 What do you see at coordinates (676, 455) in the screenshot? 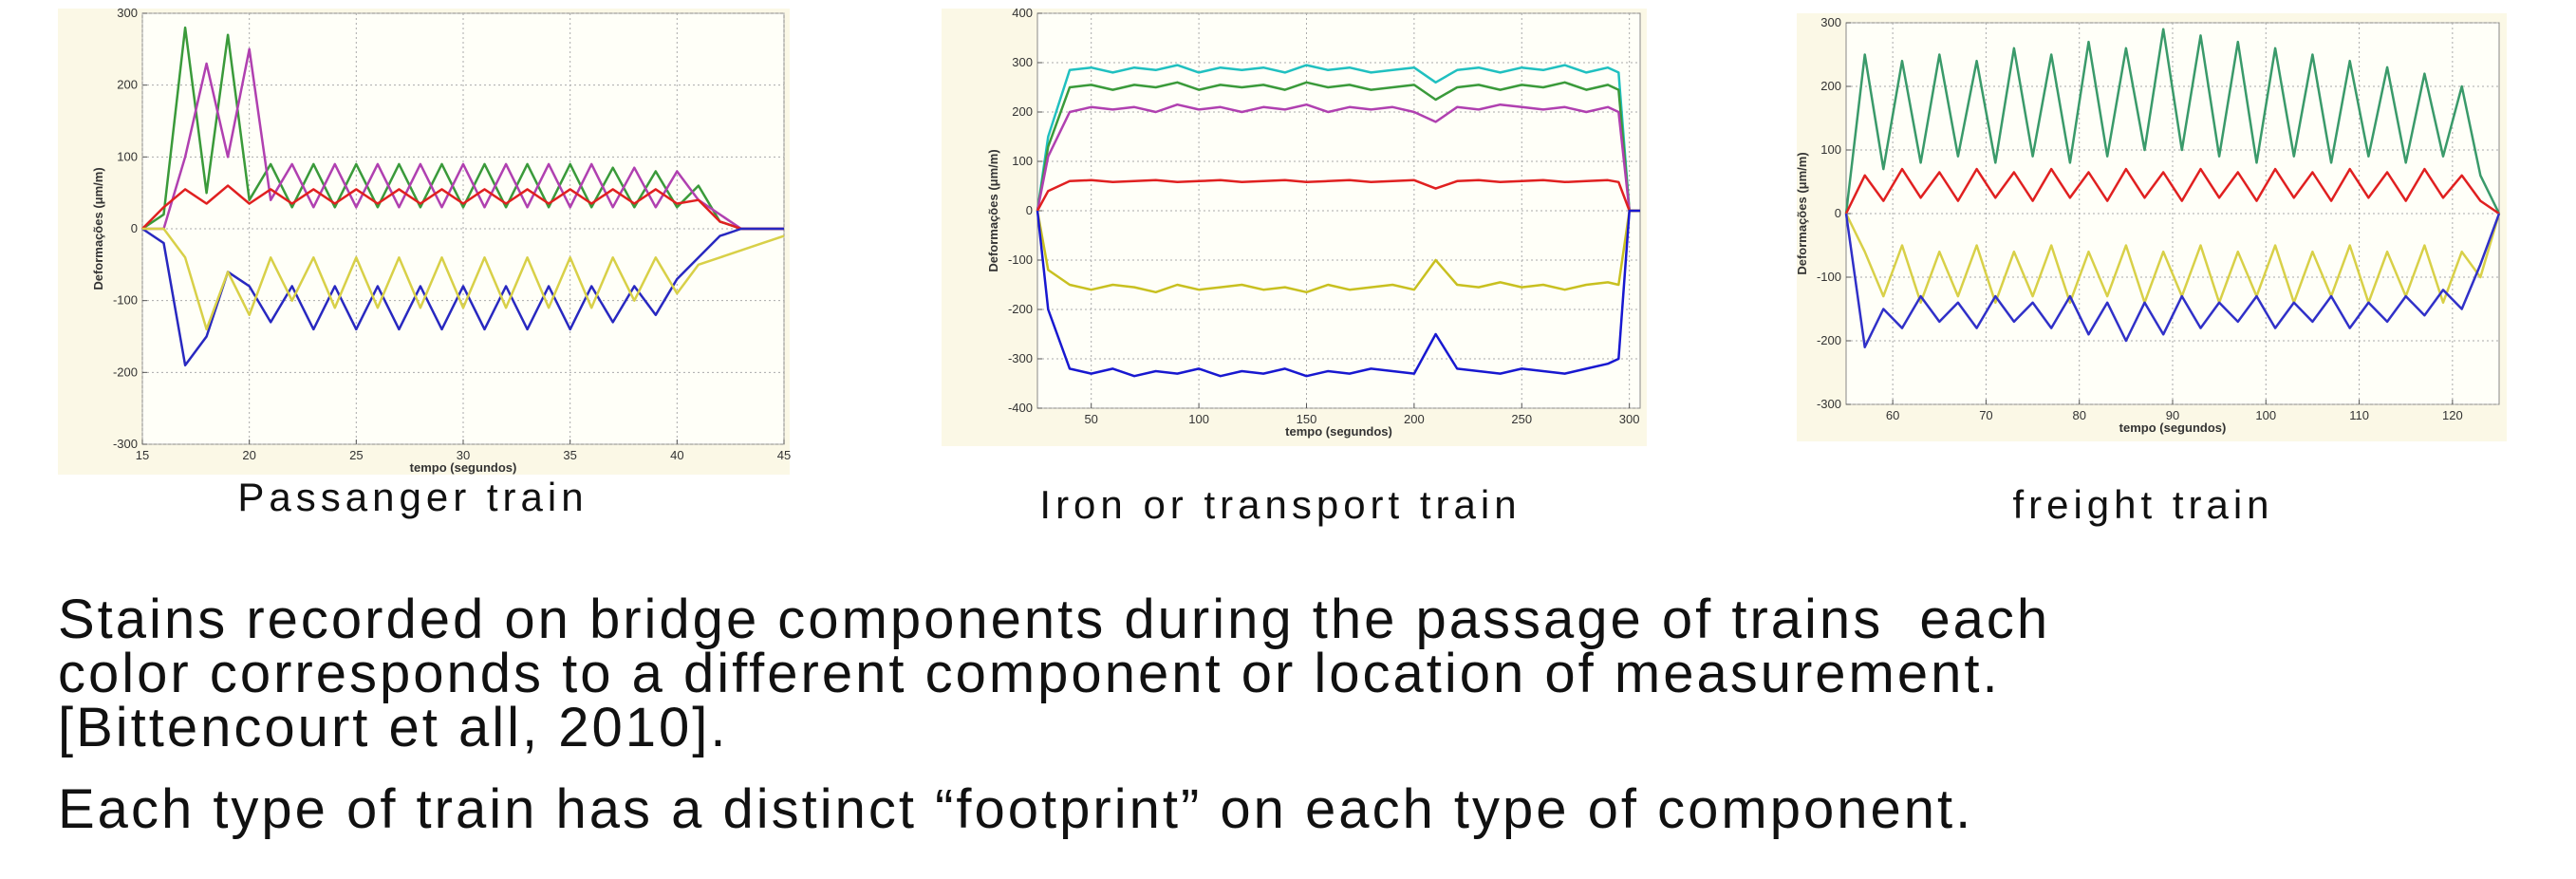
I see `x-tick-label: 40` at bounding box center [676, 455].